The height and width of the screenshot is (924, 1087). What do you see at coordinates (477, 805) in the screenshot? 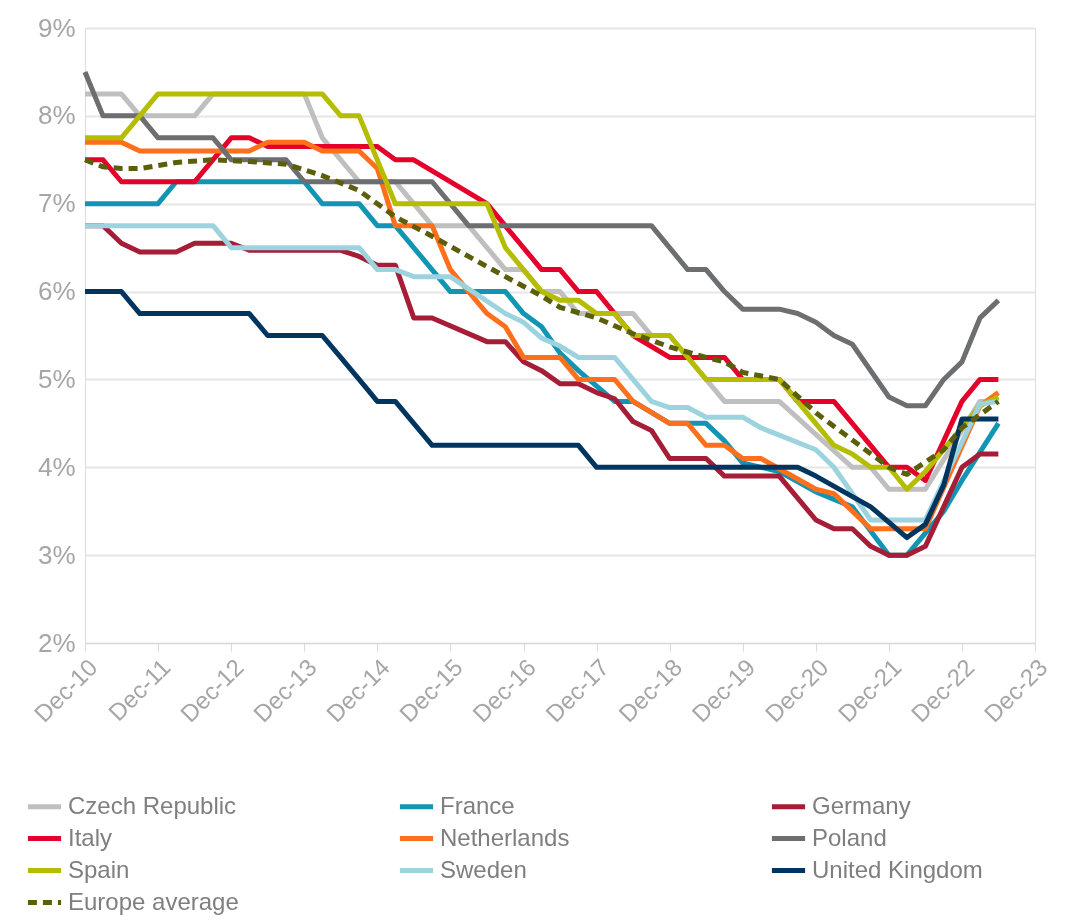
I see `legend-label: France` at bounding box center [477, 805].